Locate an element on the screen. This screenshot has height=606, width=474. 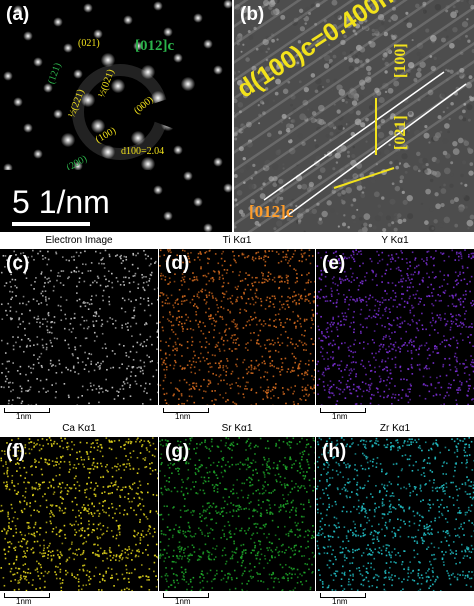
title-c: Electron Image is located at coordinates (79, 240).